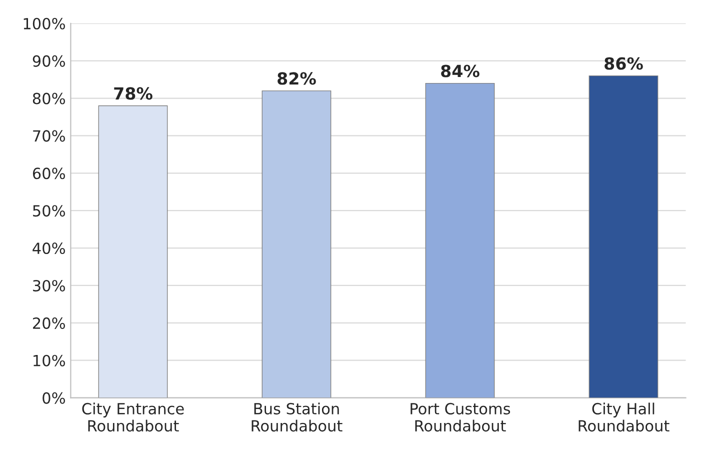 This screenshot has height=468, width=707. I want to click on data-label: 84%, so click(460, 71).